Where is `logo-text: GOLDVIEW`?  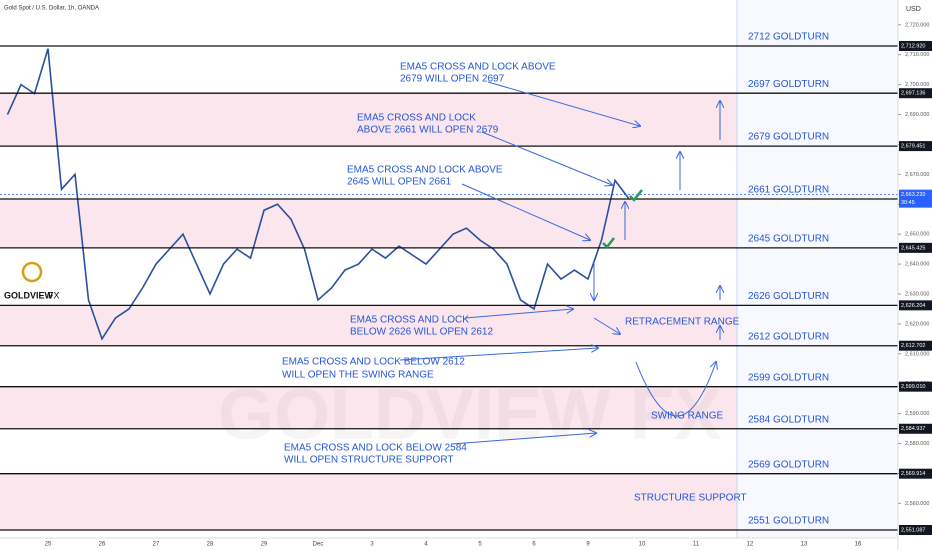 logo-text: GOLDVIEW is located at coordinates (29, 295).